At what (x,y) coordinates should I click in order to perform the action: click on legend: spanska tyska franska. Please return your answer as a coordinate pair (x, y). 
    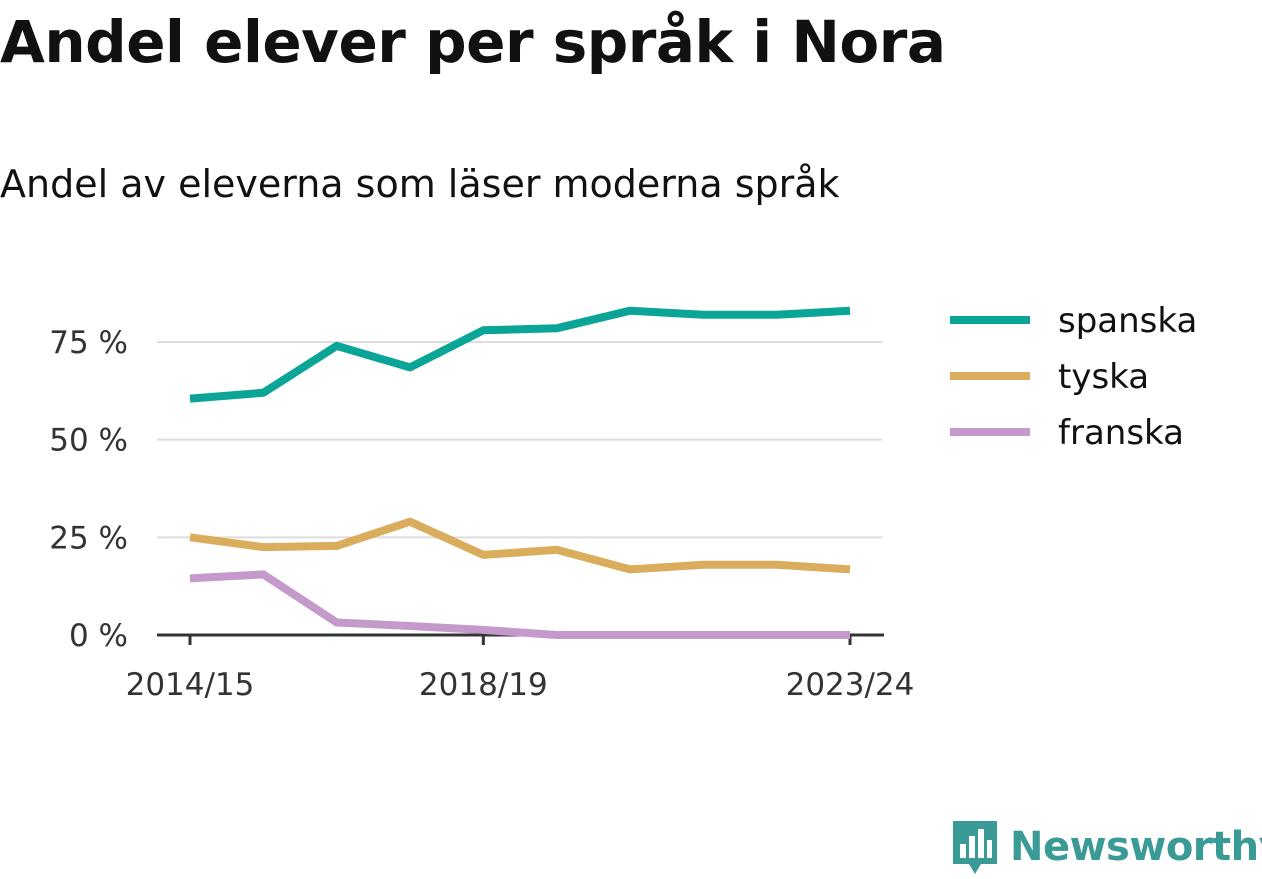
    Looking at the image, I should click on (1073, 377).